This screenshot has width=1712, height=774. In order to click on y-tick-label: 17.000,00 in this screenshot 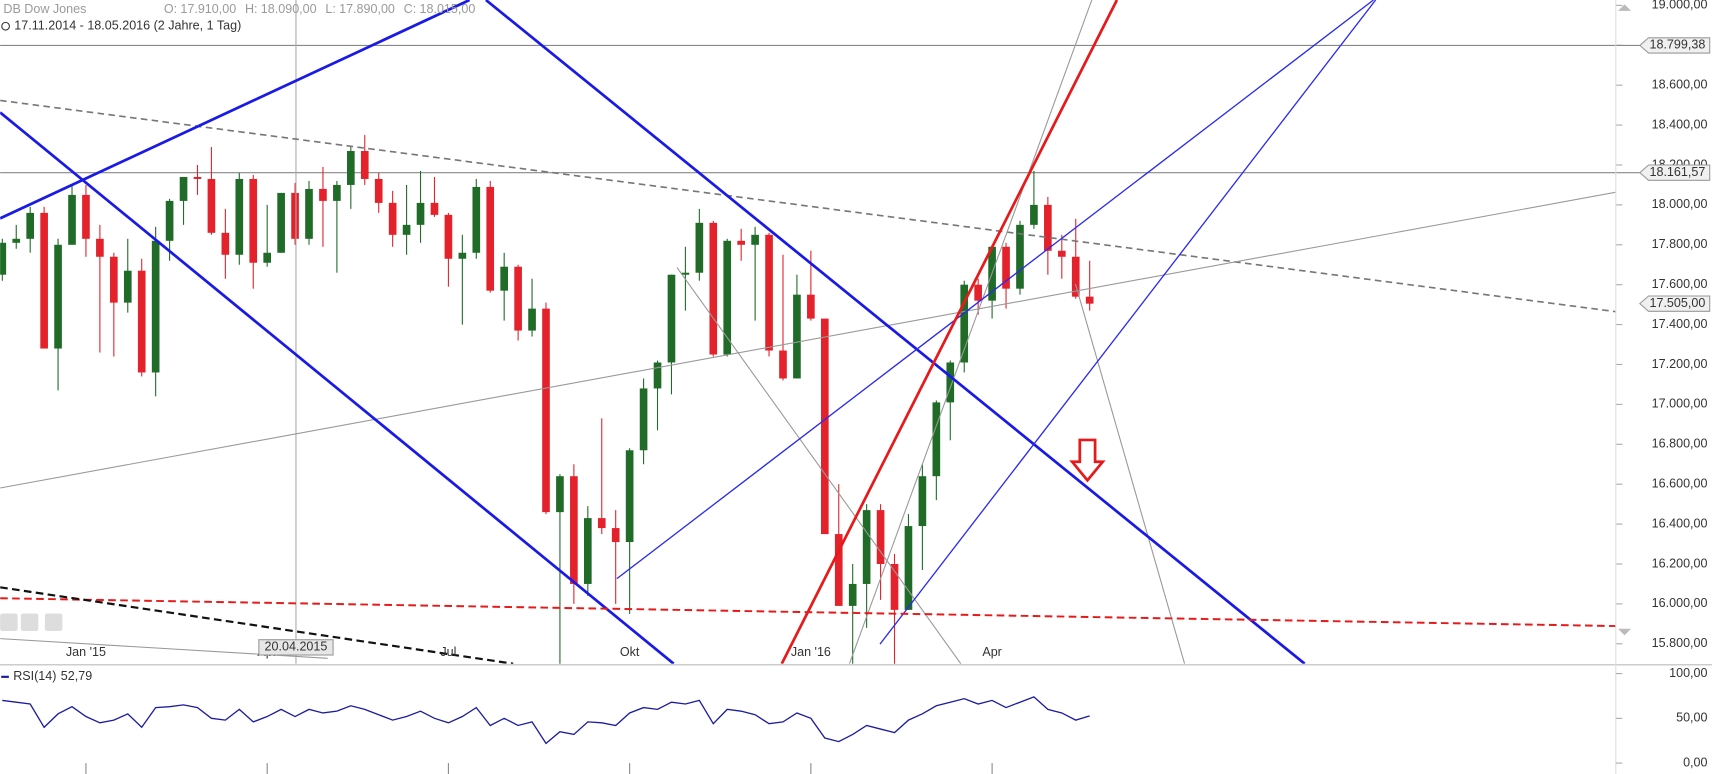, I will do `click(1680, 404)`.